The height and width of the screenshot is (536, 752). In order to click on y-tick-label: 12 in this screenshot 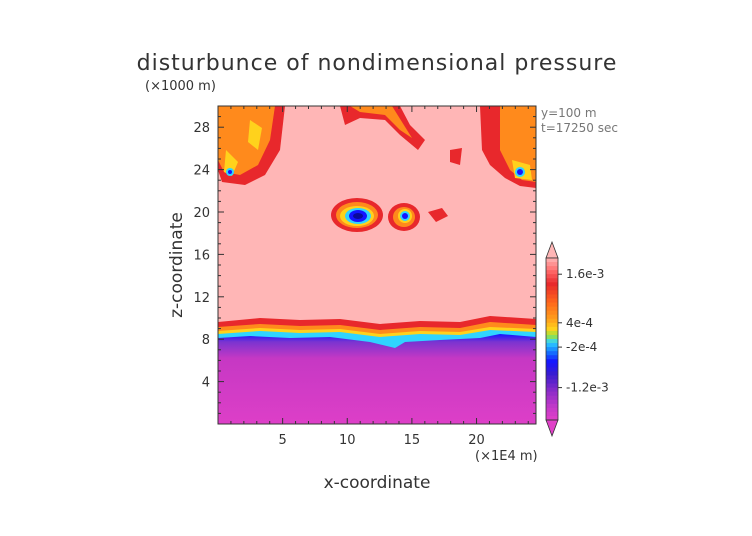, I will do `click(201, 298)`.